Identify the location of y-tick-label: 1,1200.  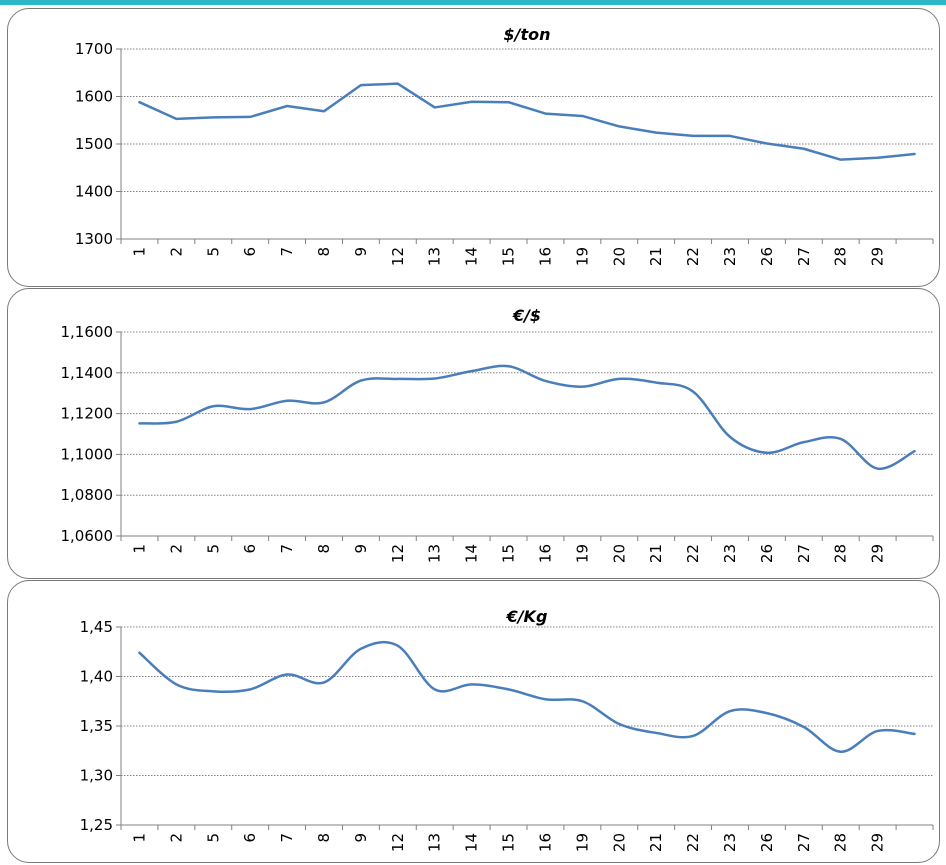
(87, 414).